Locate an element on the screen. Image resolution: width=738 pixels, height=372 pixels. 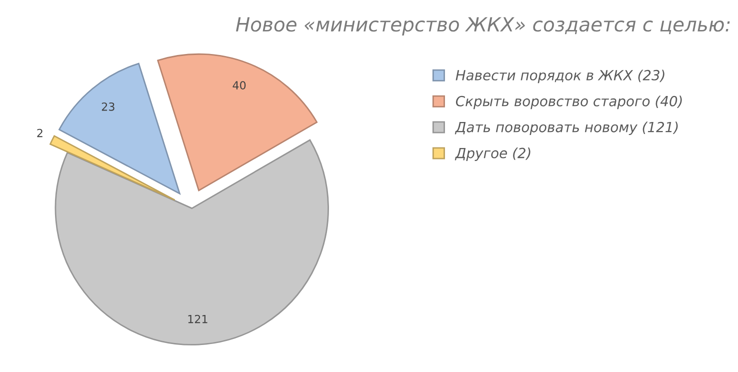
data-label: 23 is located at coordinates (108, 106).